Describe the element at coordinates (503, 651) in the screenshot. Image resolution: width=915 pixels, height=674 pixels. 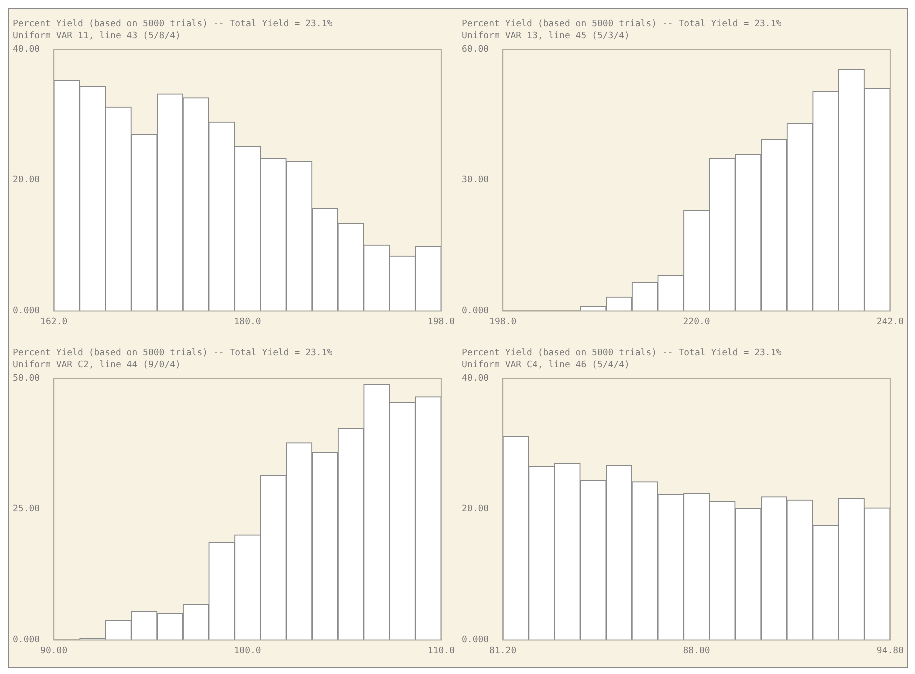
I see `x-tick-label: 81.20` at that location.